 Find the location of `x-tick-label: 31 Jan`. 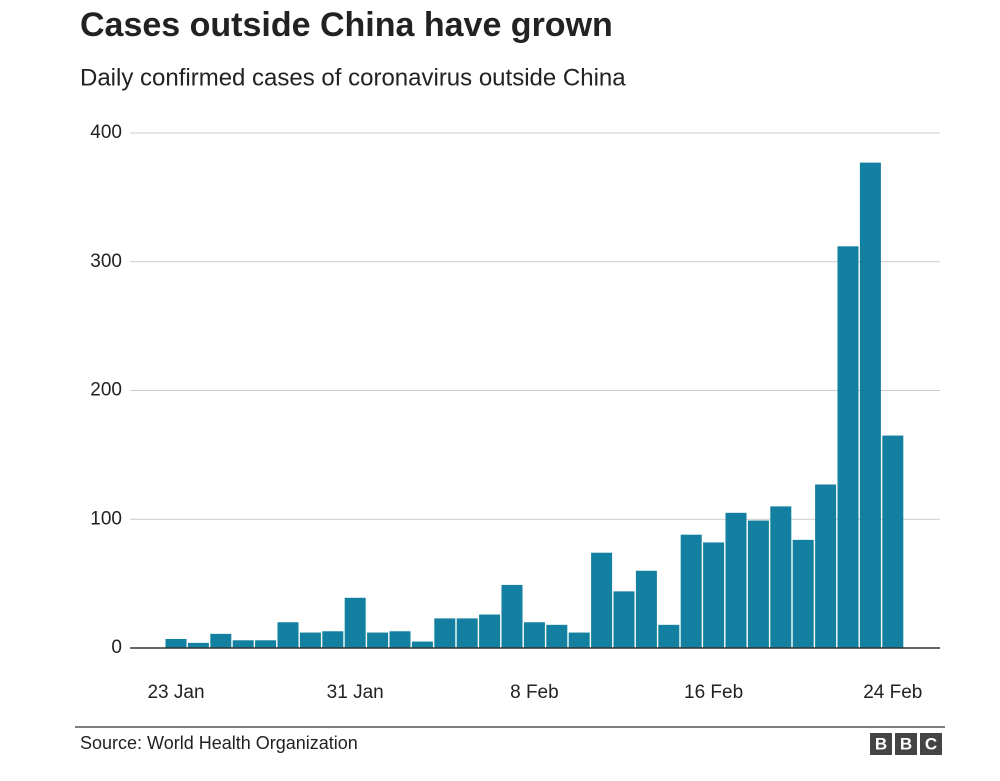

x-tick-label: 31 Jan is located at coordinates (355, 692).